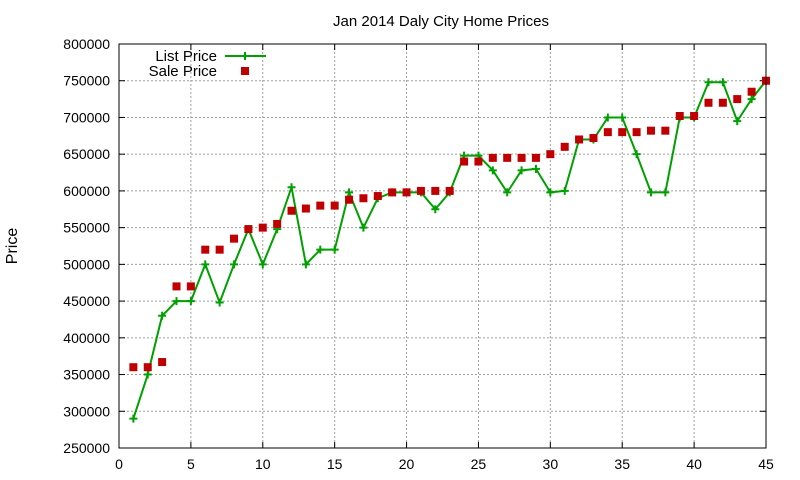 This screenshot has width=800, height=480. Describe the element at coordinates (86, 264) in the screenshot. I see `y-tick-label: 500000` at that location.